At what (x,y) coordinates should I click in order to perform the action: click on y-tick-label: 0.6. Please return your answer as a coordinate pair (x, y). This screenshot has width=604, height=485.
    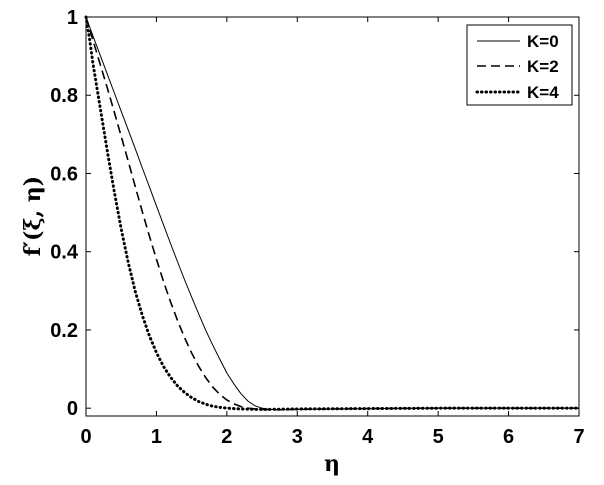
    Looking at the image, I should click on (64, 174).